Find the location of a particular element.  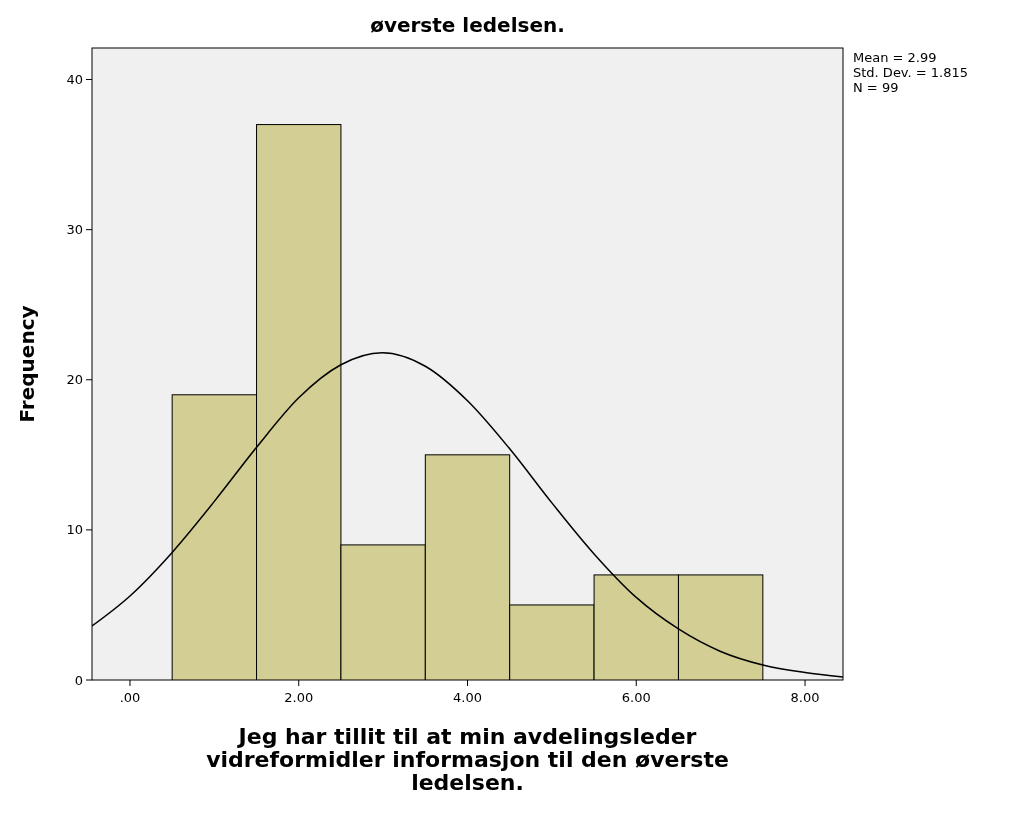

x-tick-label: 6.00 is located at coordinates (636, 697).